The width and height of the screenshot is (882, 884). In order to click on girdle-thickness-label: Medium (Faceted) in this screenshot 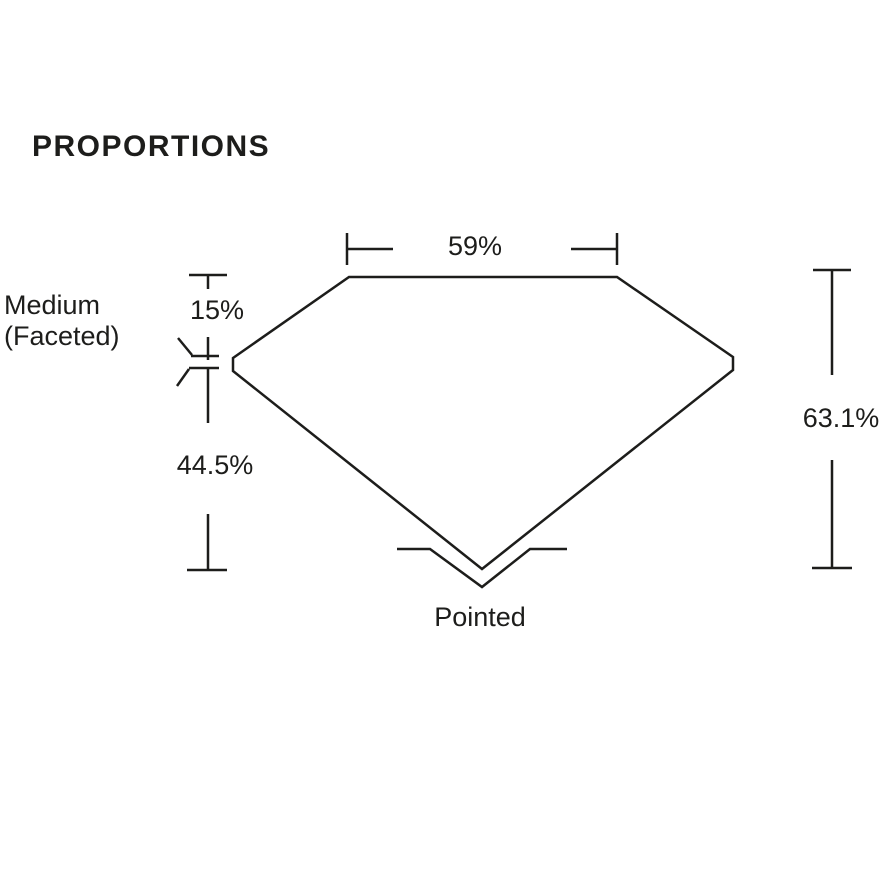, I will do `click(62, 321)`.